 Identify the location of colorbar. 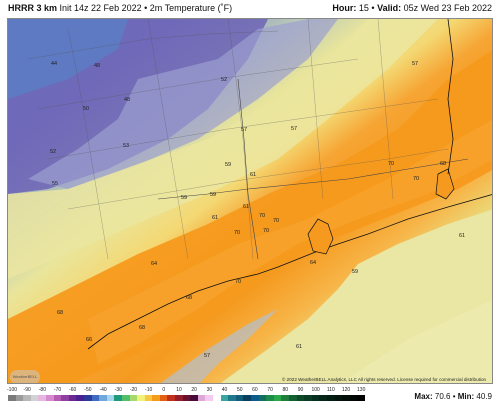
(186, 398).